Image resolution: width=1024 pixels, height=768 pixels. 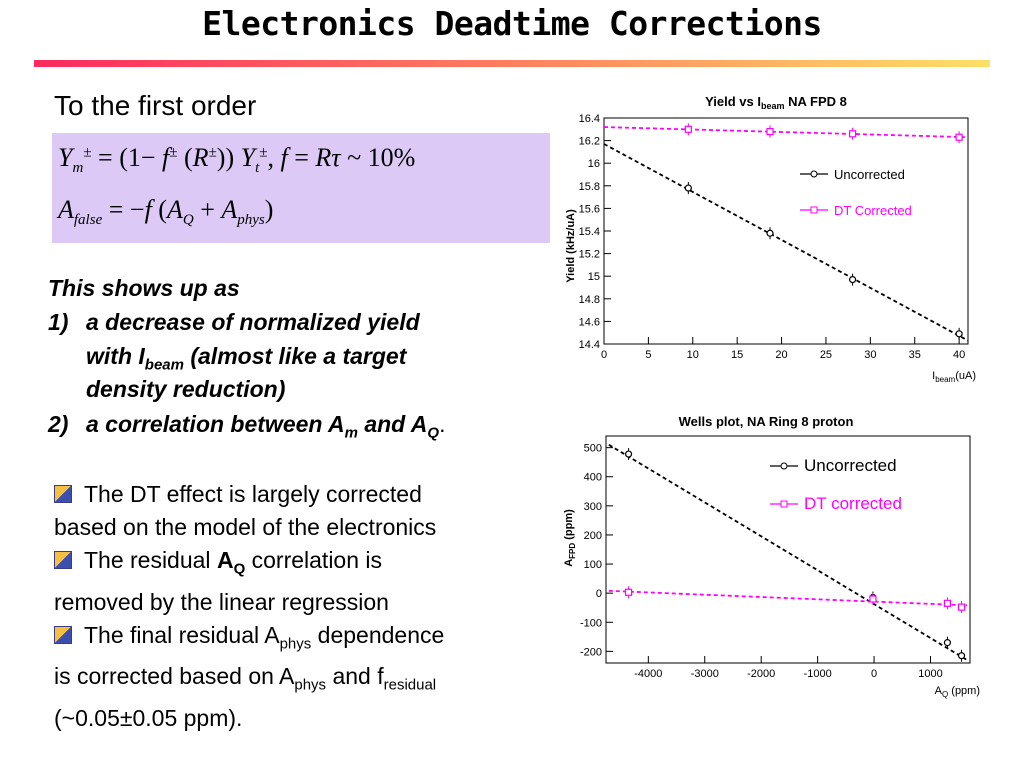 What do you see at coordinates (593, 507) in the screenshot?
I see `y-tick-label: 300` at bounding box center [593, 507].